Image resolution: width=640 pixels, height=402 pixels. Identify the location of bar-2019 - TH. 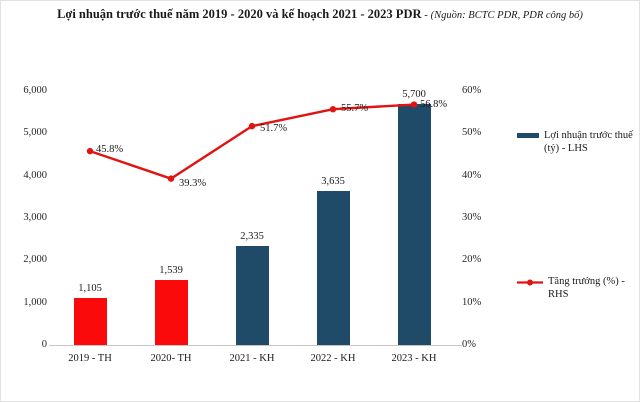
(90, 321).